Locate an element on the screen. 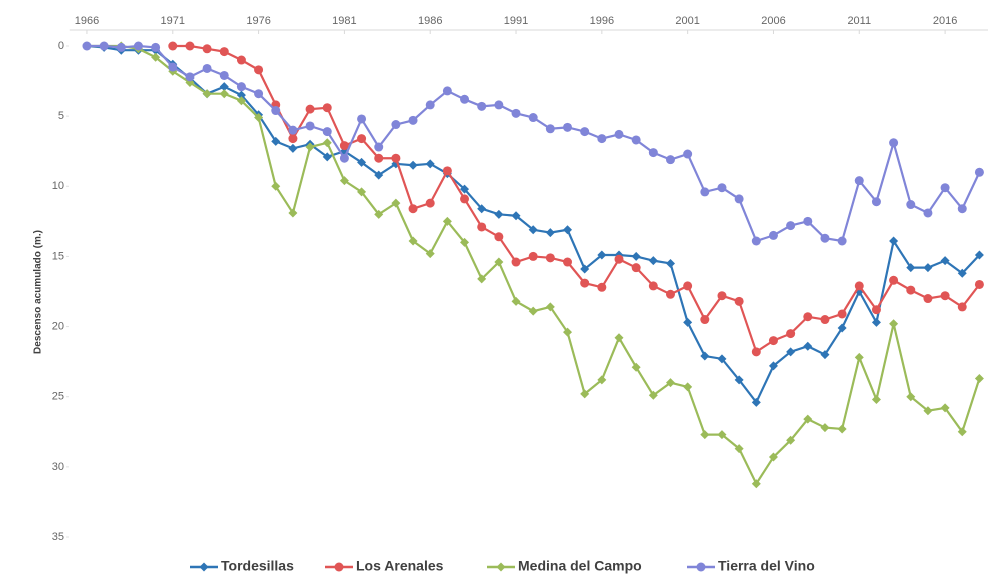 This screenshot has width=993, height=586. x-tick-label: 1971 is located at coordinates (173, 21).